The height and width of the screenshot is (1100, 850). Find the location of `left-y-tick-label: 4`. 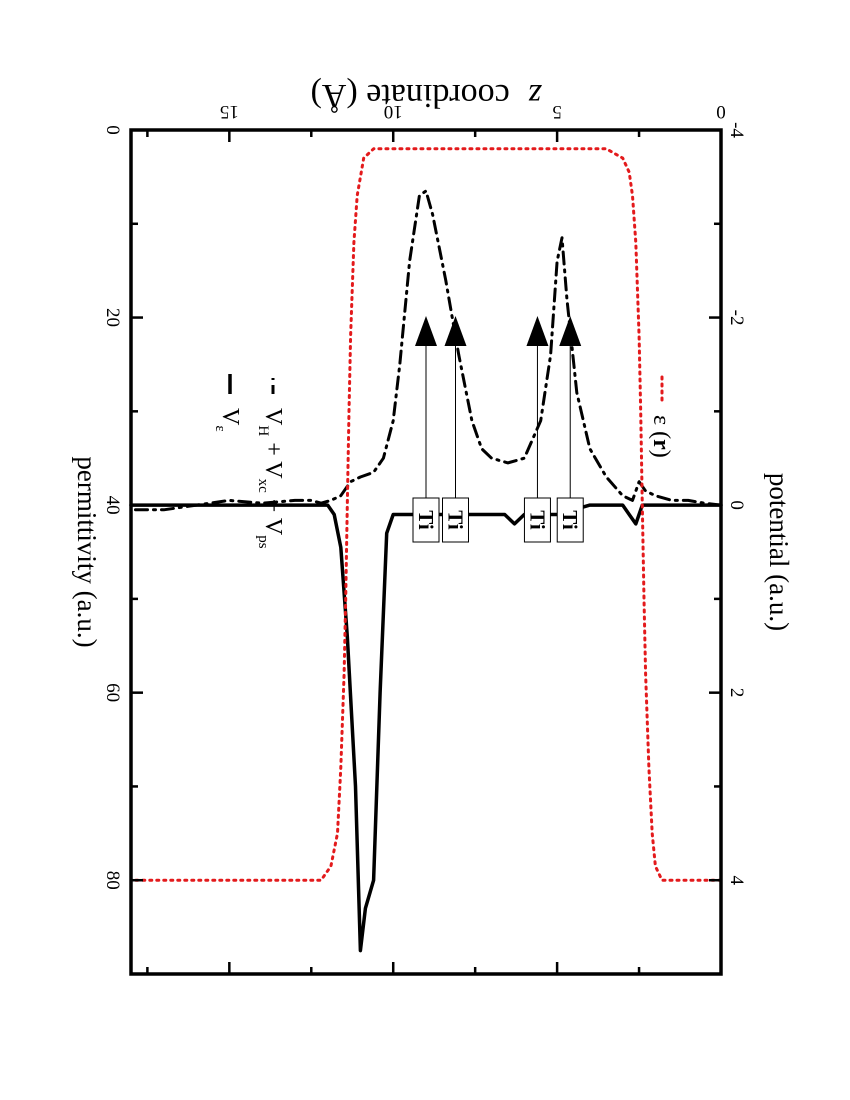

left-y-tick-label: 4 is located at coordinates (736, 880).